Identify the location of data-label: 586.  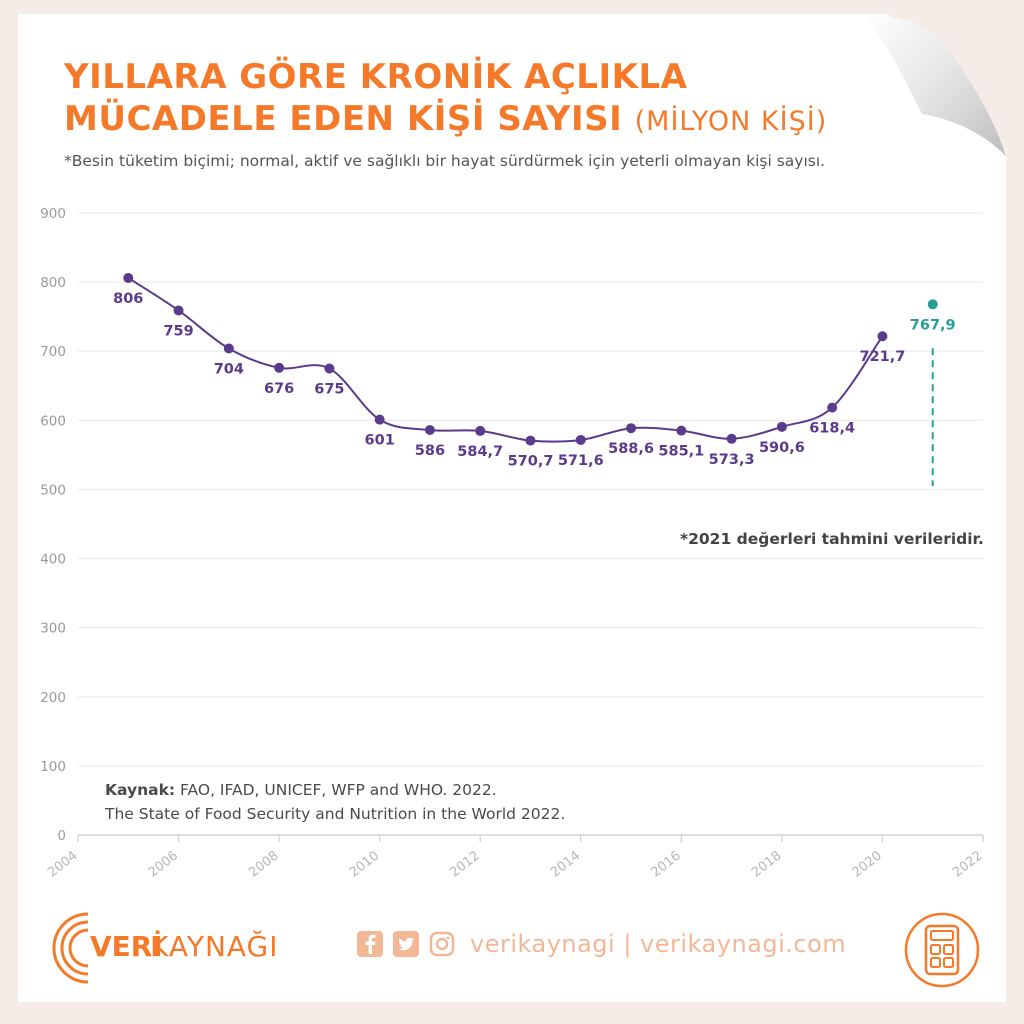
(430, 451).